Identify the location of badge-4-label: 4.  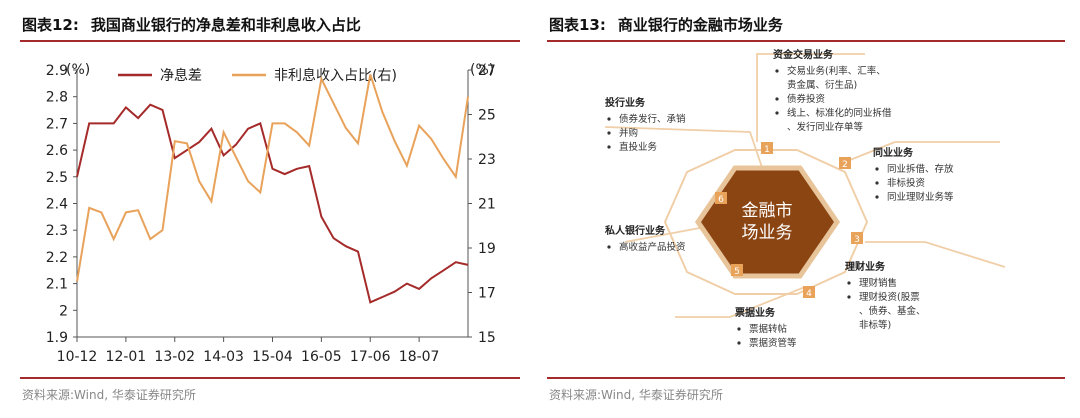
(809, 294).